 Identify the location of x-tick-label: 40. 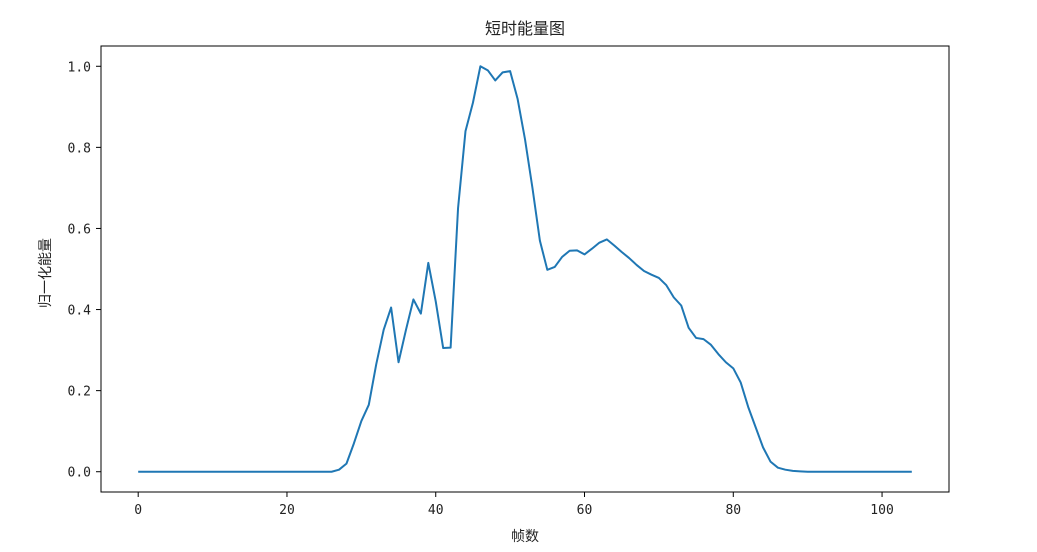
(436, 510).